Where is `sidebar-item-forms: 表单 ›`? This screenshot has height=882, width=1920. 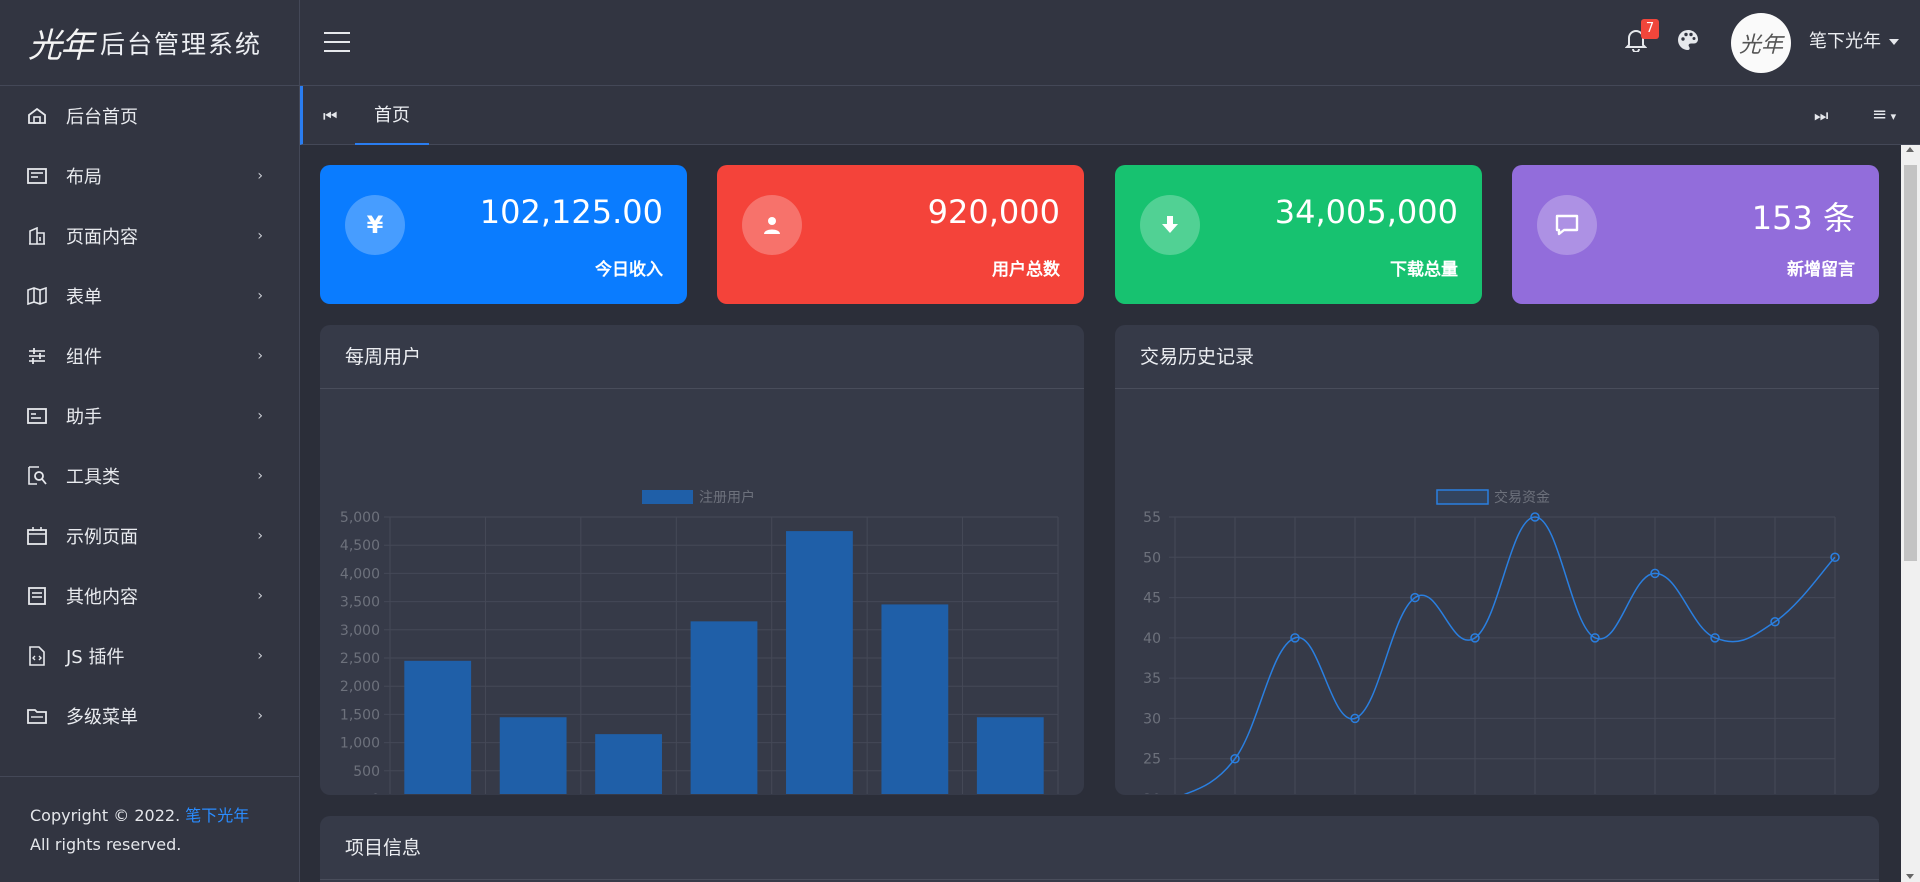
sidebar-item-forms: 表单 › is located at coordinates (149, 296).